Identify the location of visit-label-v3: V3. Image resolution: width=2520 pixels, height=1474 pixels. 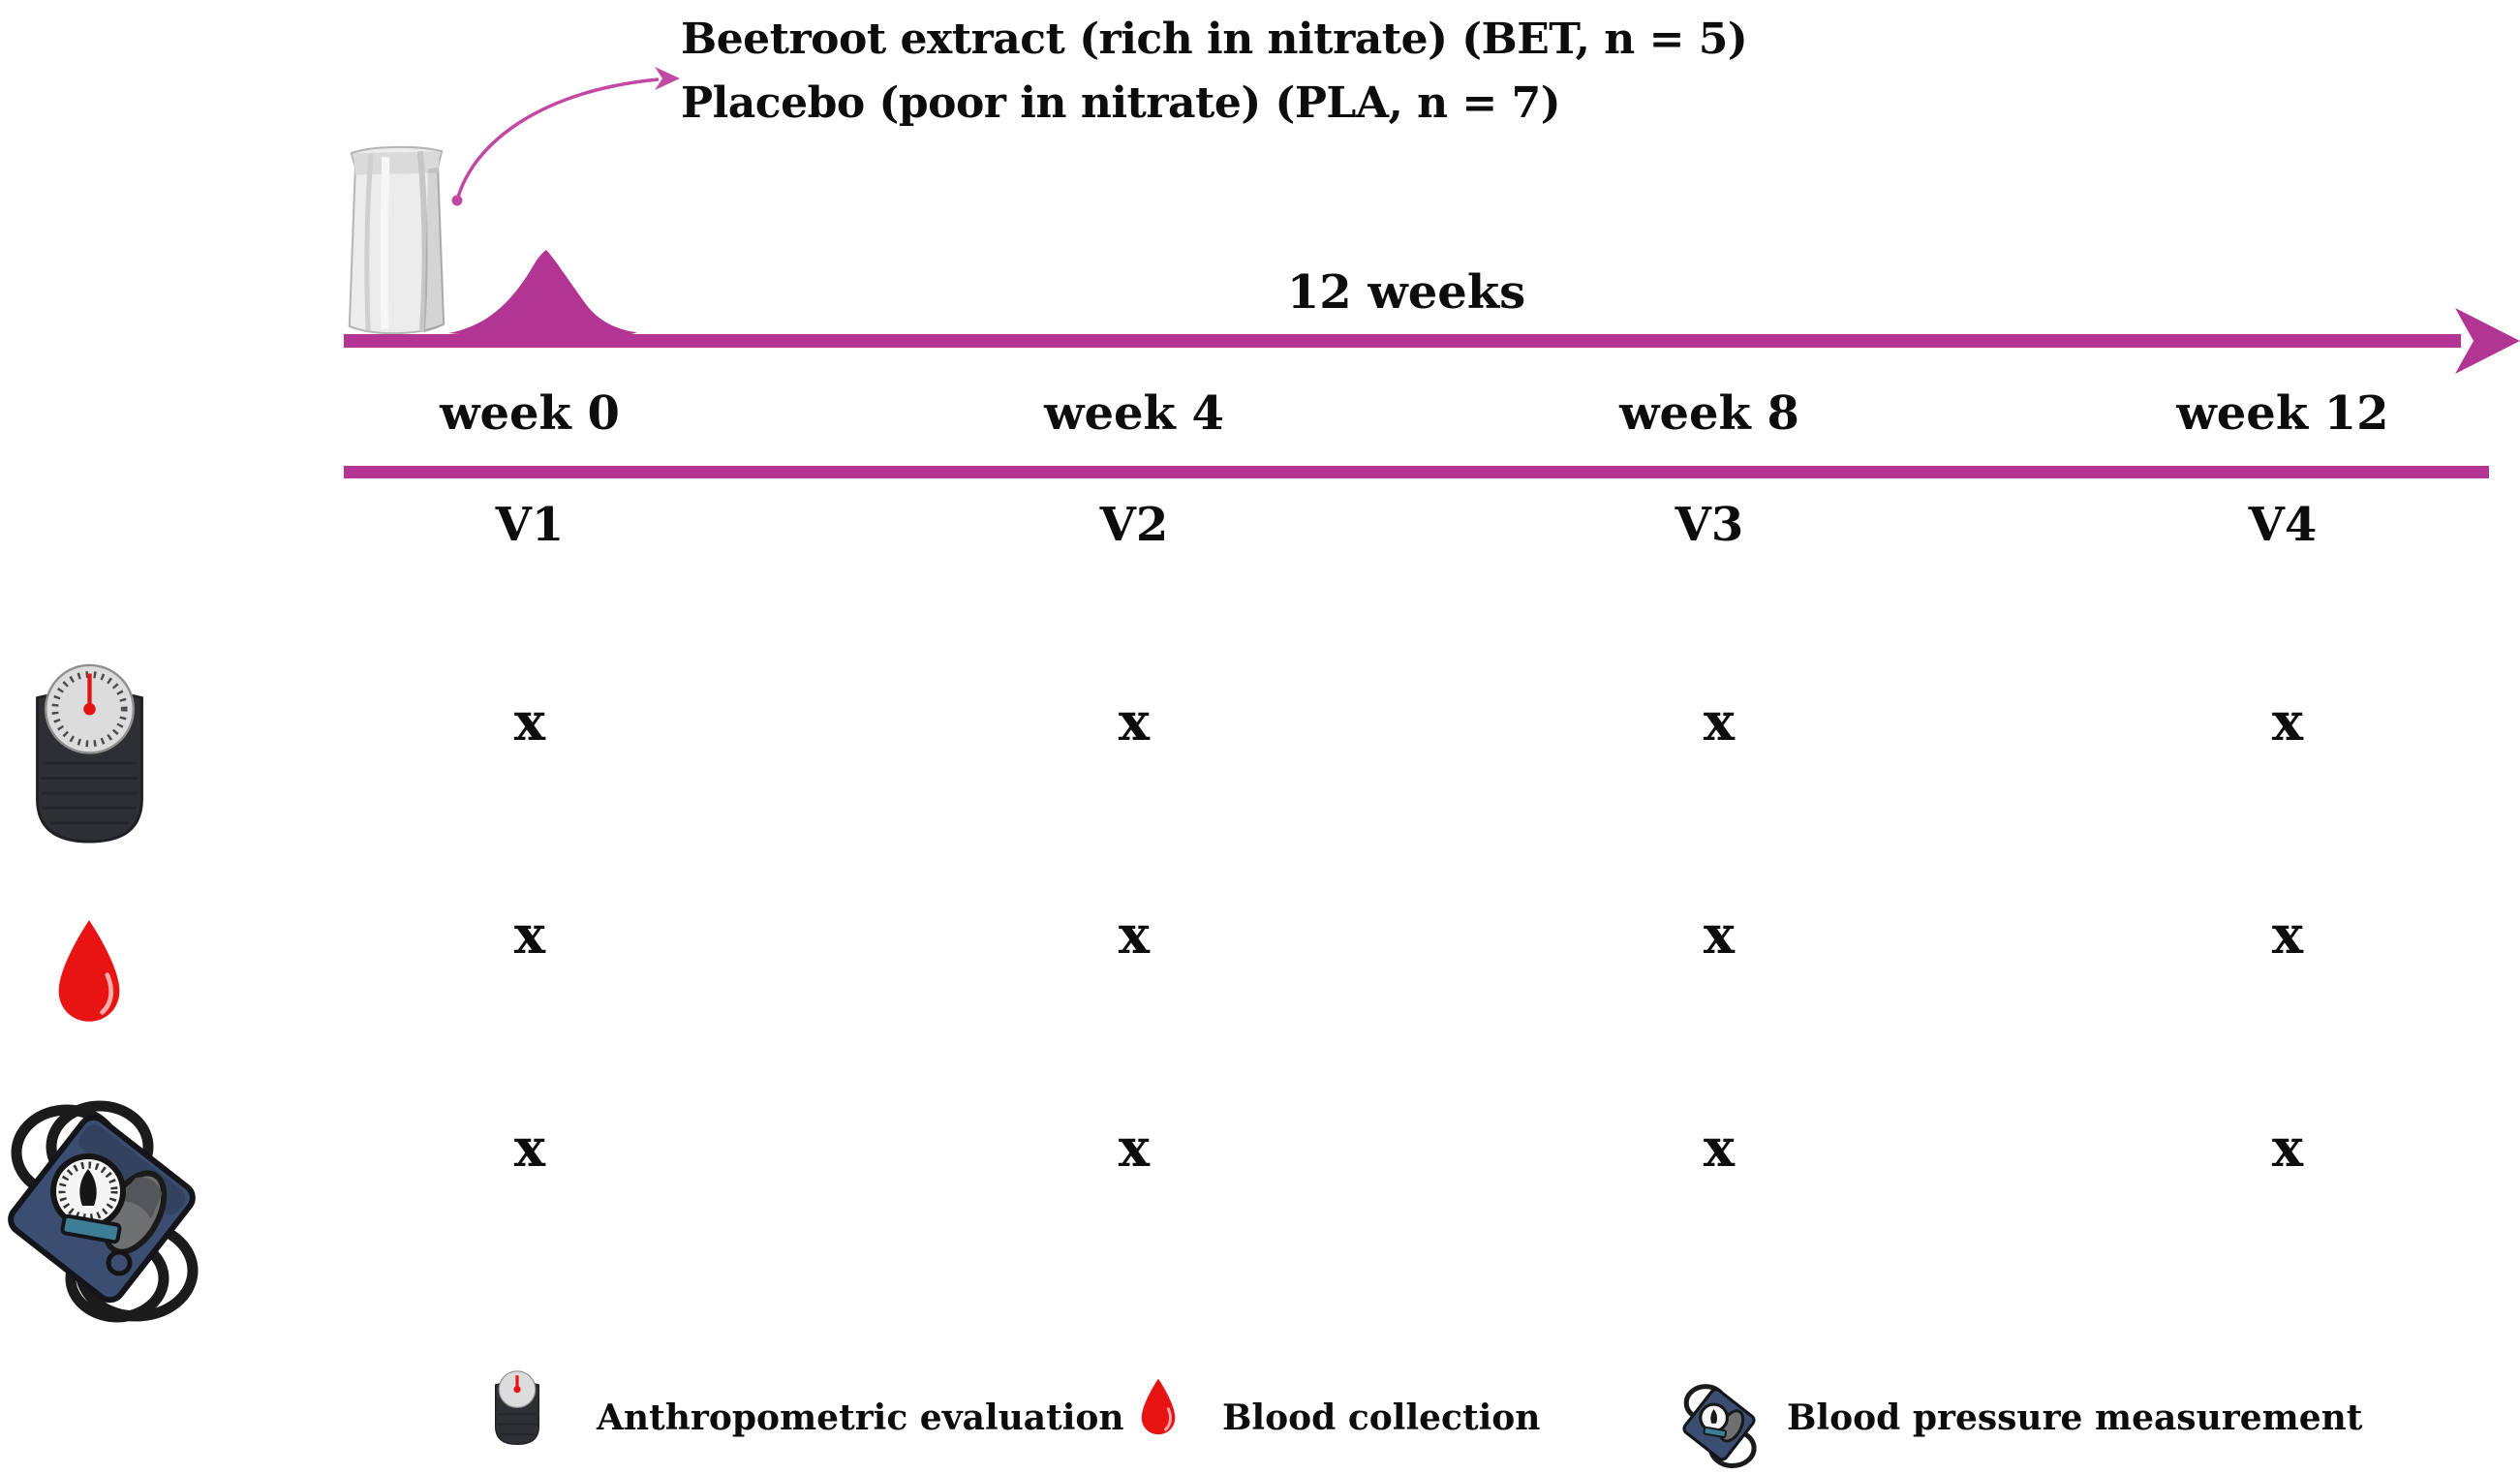
(1710, 525).